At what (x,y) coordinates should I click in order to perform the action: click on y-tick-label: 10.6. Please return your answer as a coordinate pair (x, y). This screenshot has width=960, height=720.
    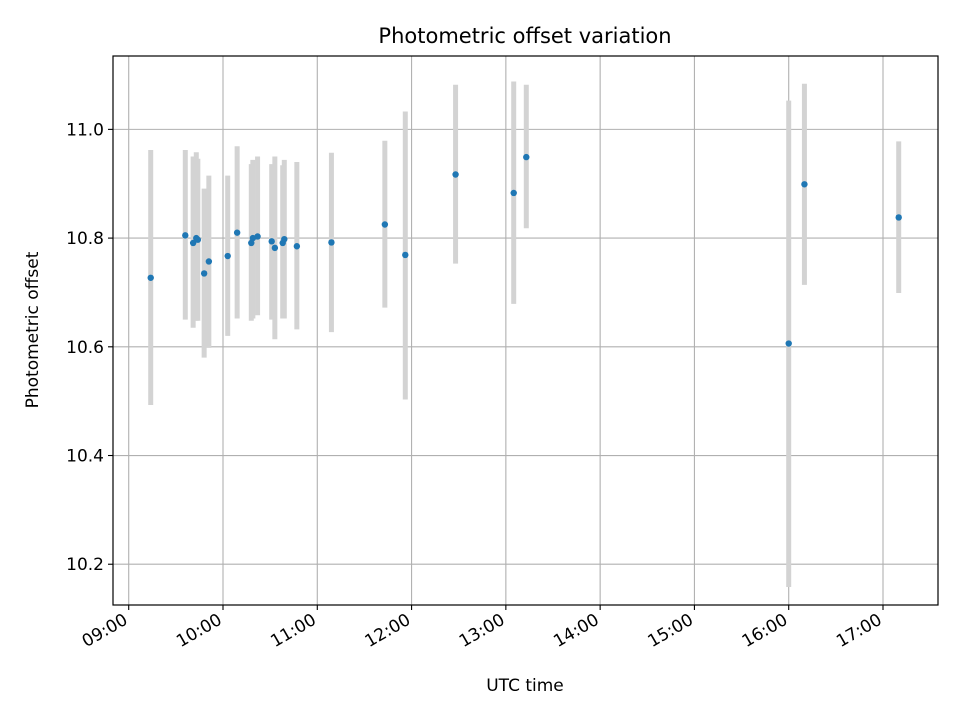
    Looking at the image, I should click on (85, 348).